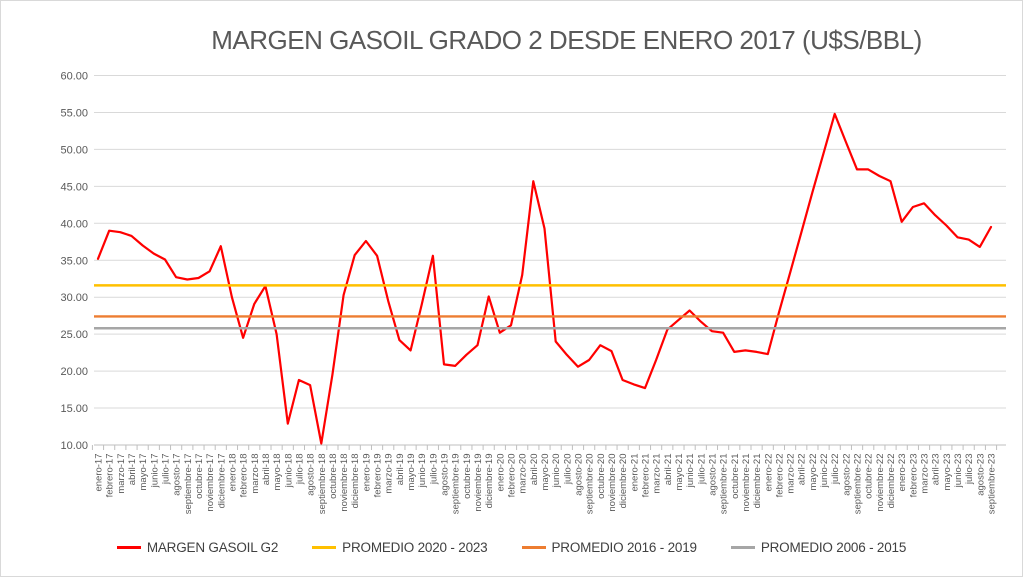 This screenshot has height=577, width=1023. What do you see at coordinates (74, 372) in the screenshot?
I see `y-axis-label: 20.00` at bounding box center [74, 372].